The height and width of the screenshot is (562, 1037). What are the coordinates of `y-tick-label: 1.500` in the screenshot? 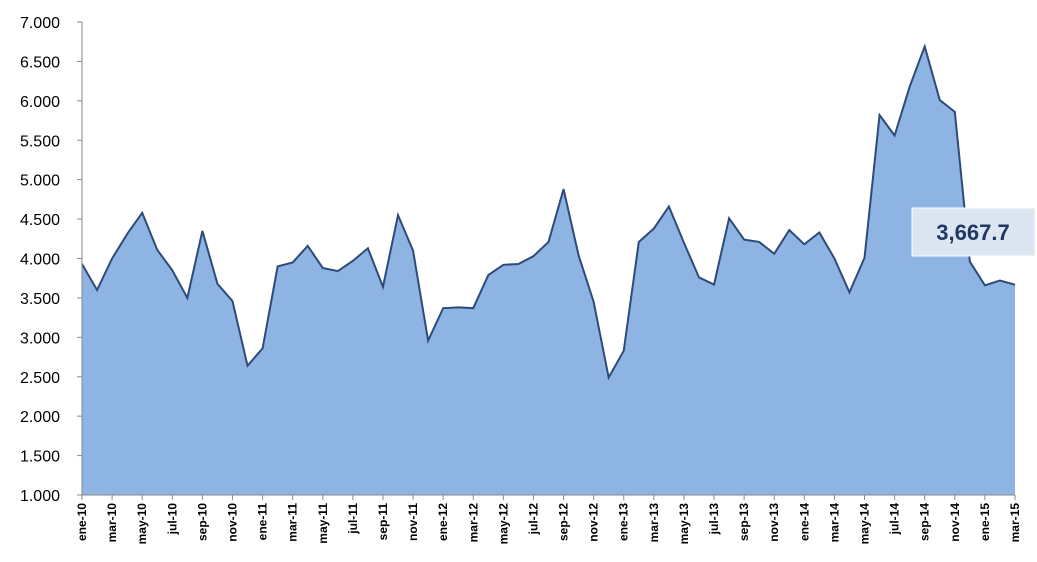 It's located at (40, 457).